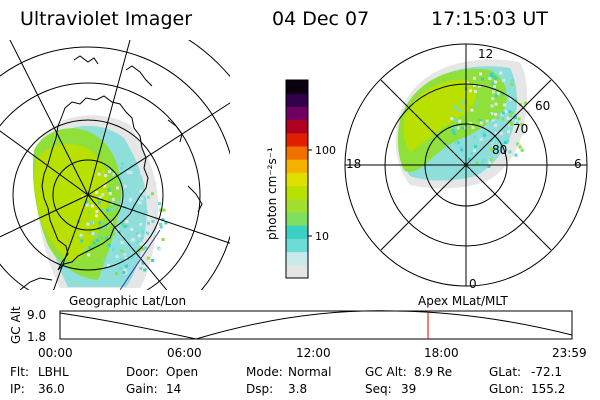  I want to click on gain-label: Gain:, so click(142, 389).